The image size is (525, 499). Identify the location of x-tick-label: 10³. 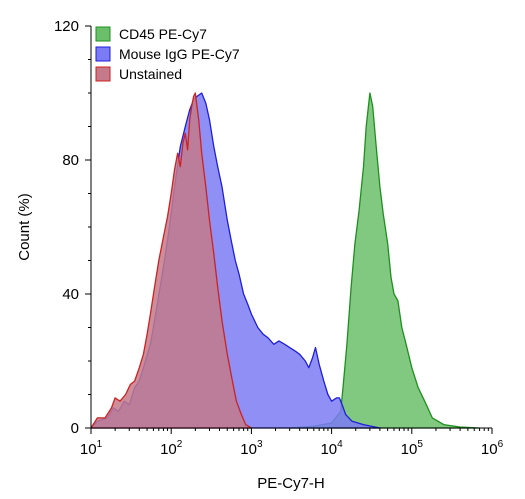
(251, 448).